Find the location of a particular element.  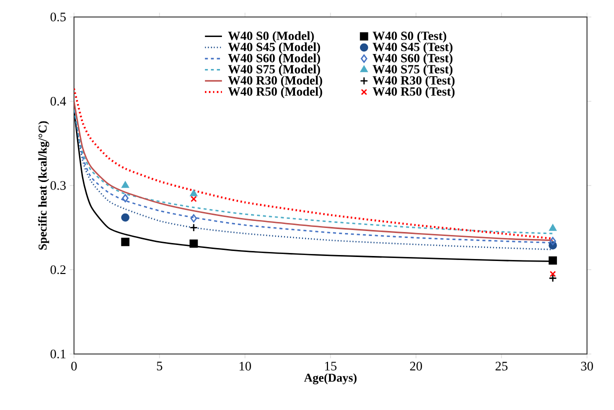

x-tick-label: 0 is located at coordinates (74, 366).